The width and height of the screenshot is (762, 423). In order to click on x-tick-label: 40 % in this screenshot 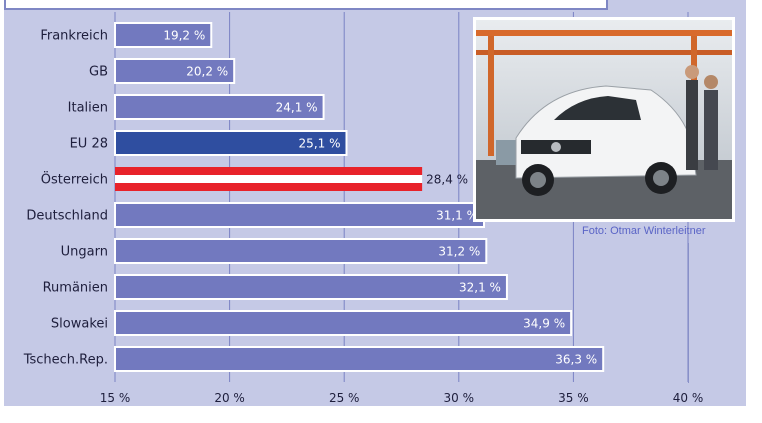, I will do `click(688, 398)`.